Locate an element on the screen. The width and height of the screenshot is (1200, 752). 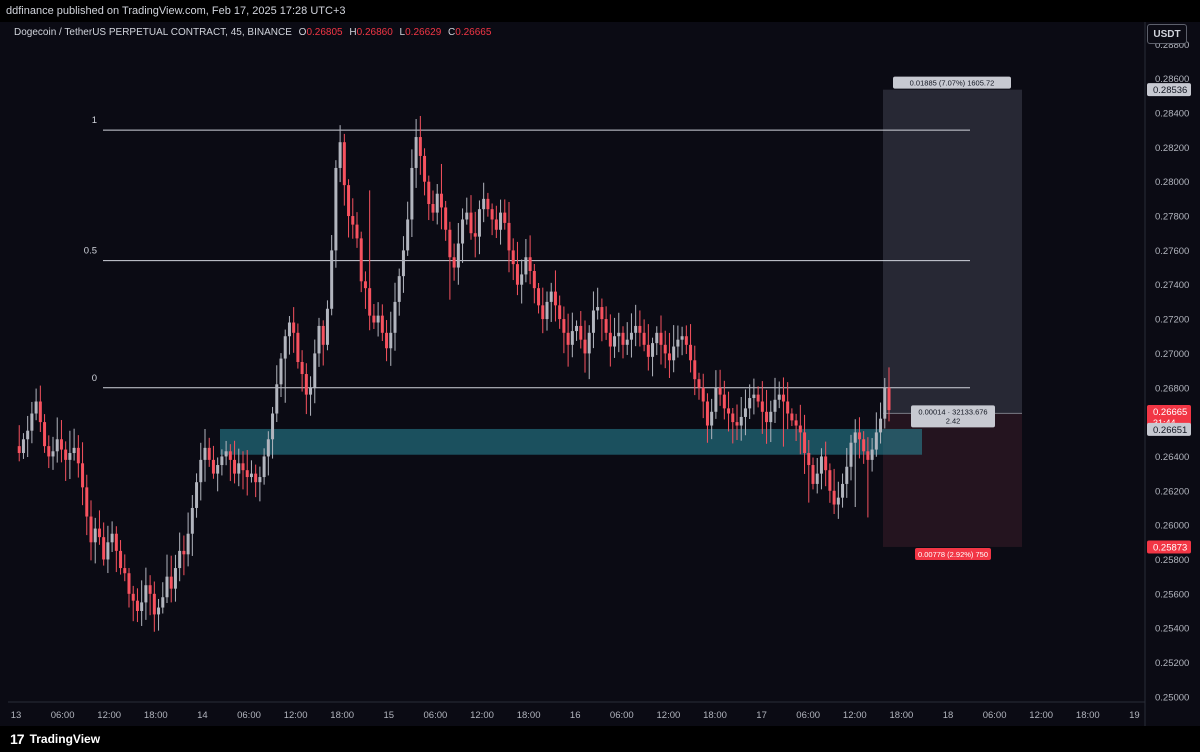
y-tick-label: 0.25600 is located at coordinates (1172, 594).